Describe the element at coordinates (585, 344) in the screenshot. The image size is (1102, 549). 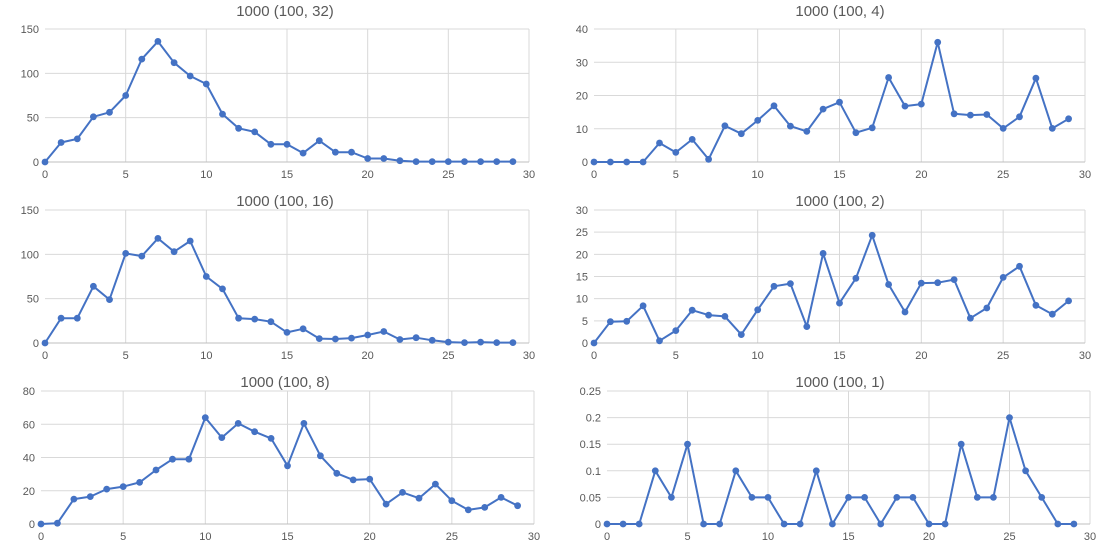
I see `y-tick-label: 0` at that location.